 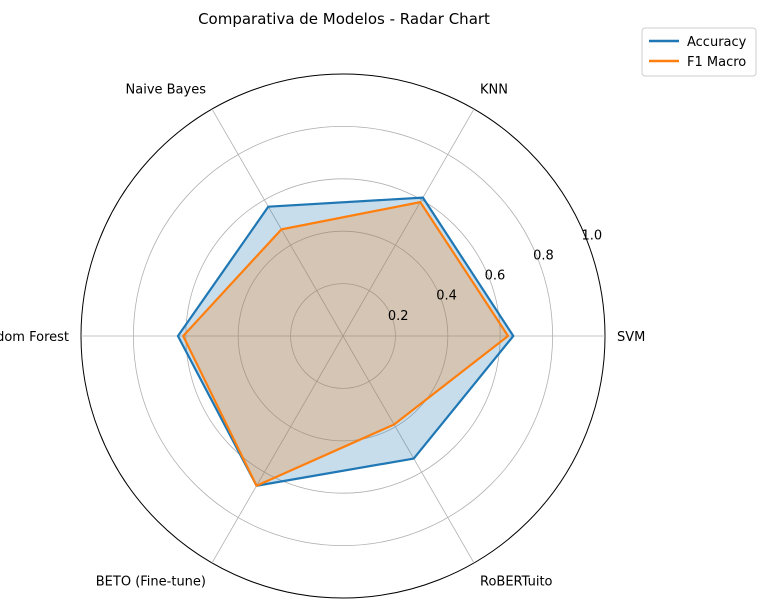 What do you see at coordinates (166, 90) in the screenshot?
I see `category-label: Naive Bayes` at bounding box center [166, 90].